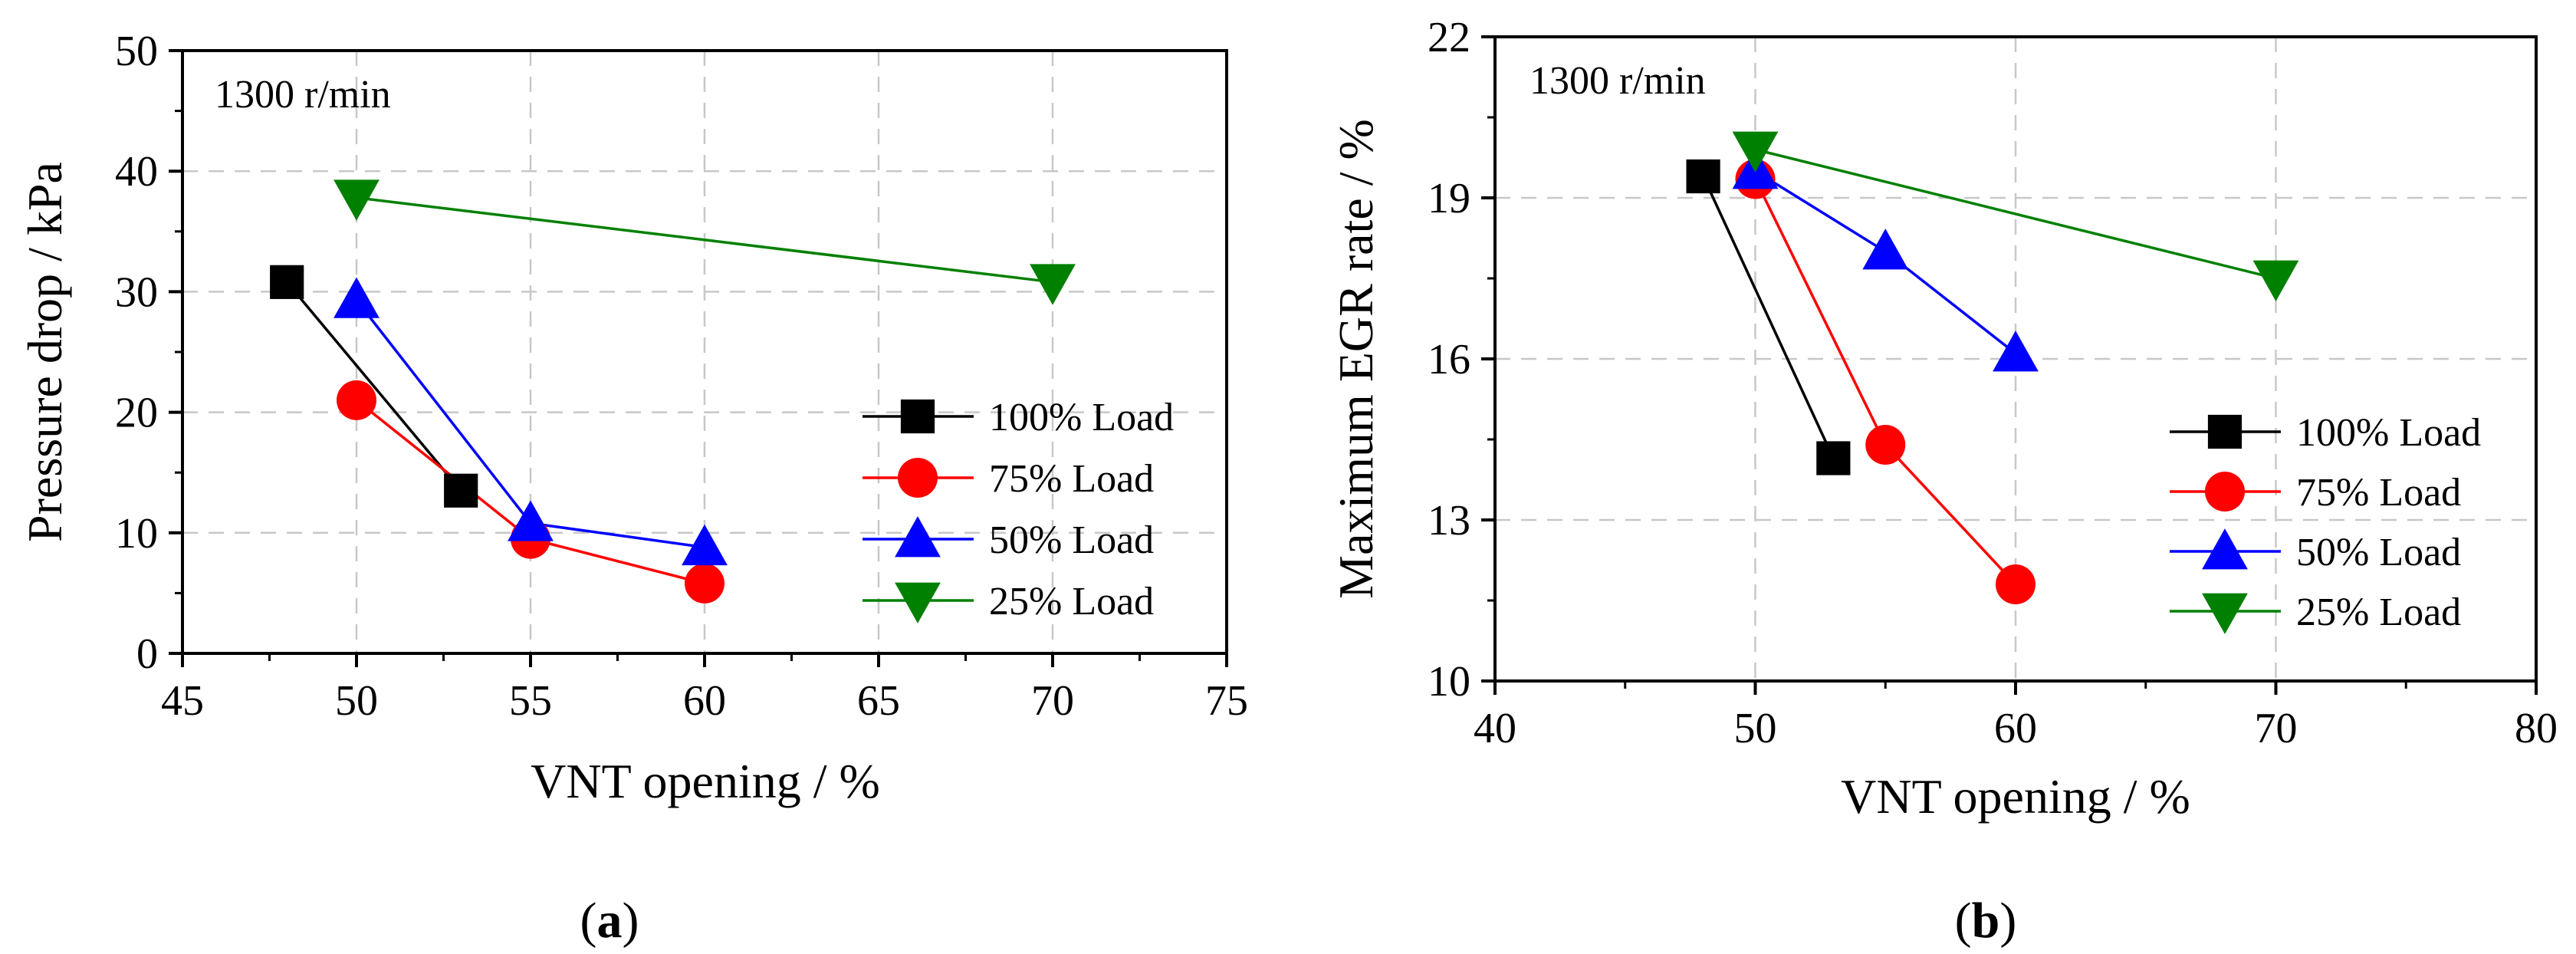  Describe the element at coordinates (2537, 728) in the screenshot. I see `x-tick-label: 80` at that location.